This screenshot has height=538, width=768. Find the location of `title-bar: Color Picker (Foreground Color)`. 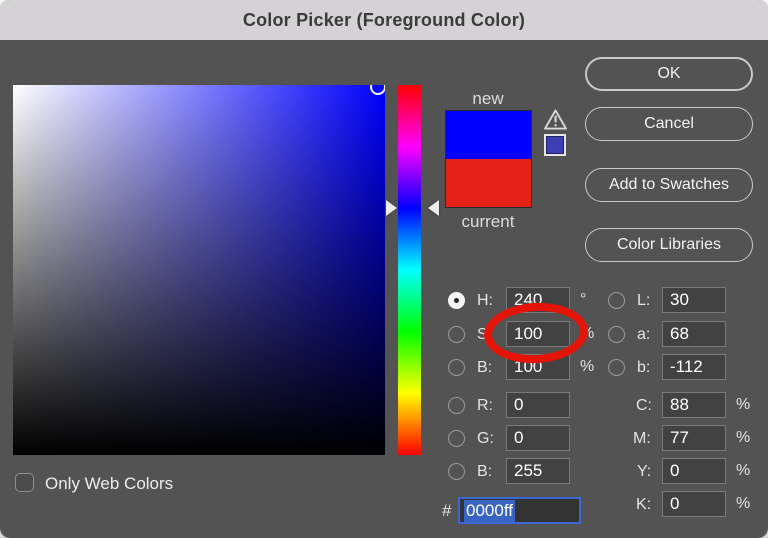

title-bar: Color Picker (Foreground Color) is located at coordinates (384, 20).